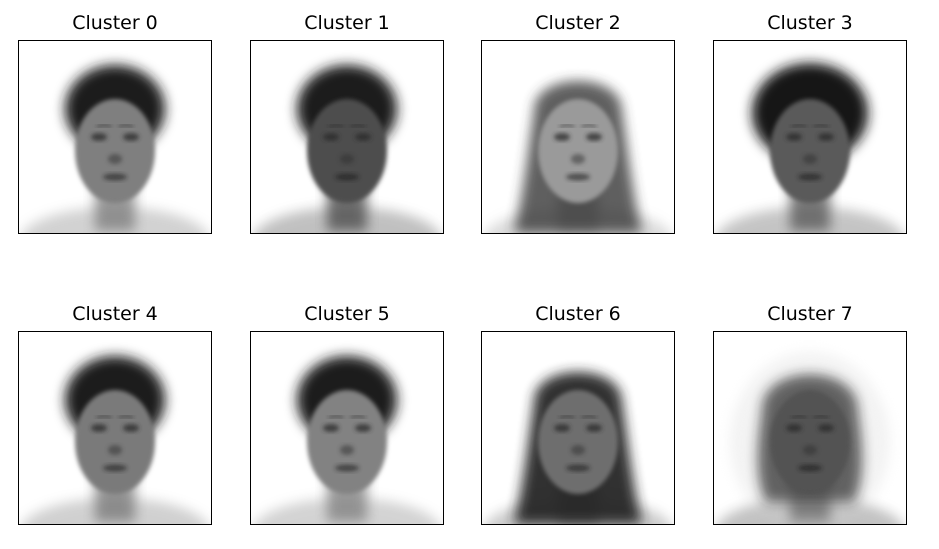 Image resolution: width=939 pixels, height=549 pixels. I want to click on cluster-title: Cluster 5, so click(347, 314).